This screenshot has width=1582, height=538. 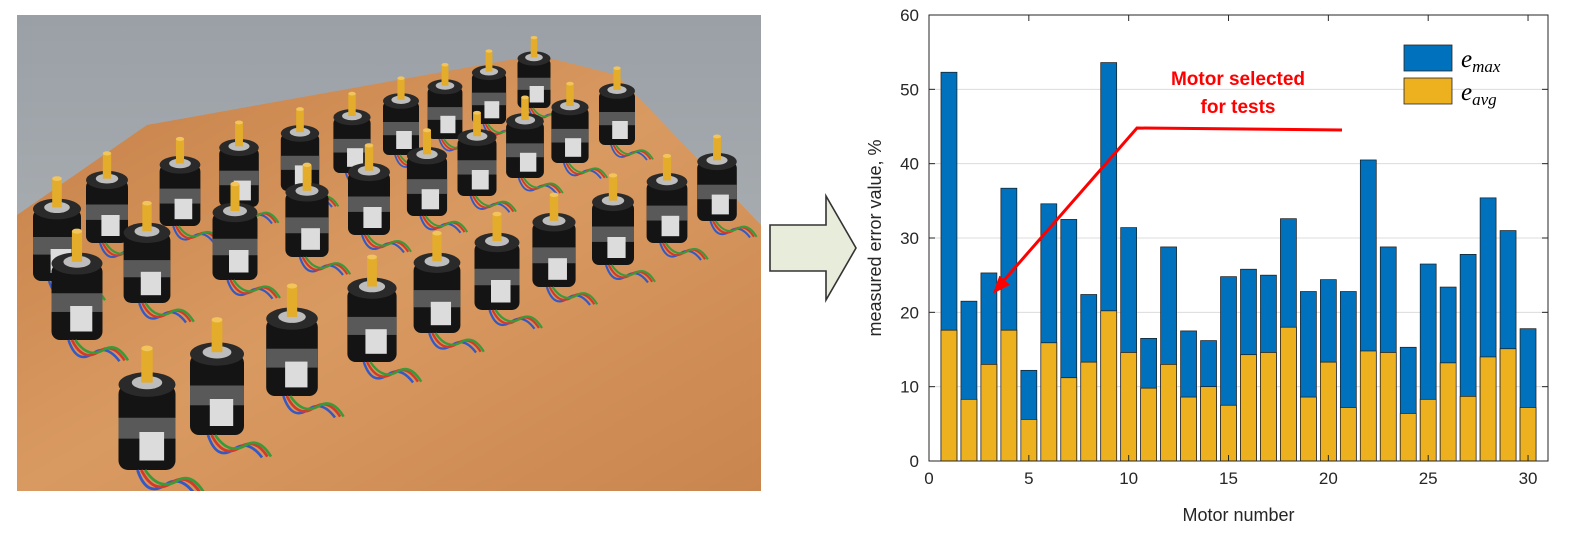 I want to click on legend-emax-base: e, so click(x=1466, y=59).